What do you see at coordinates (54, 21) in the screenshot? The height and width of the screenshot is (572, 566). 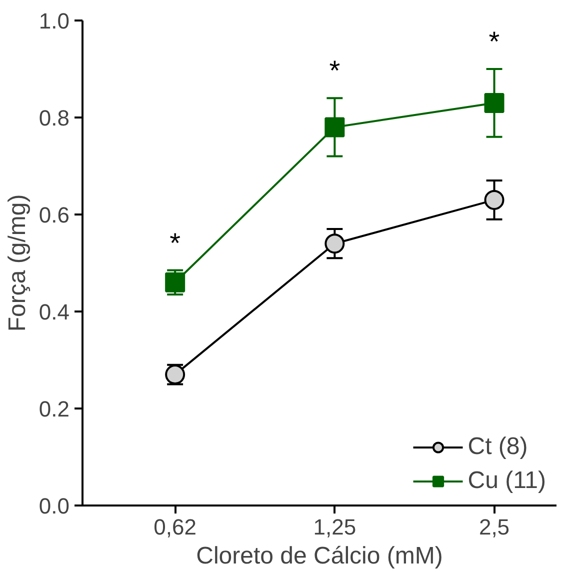 I see `y-tick-label: 1.0` at bounding box center [54, 21].